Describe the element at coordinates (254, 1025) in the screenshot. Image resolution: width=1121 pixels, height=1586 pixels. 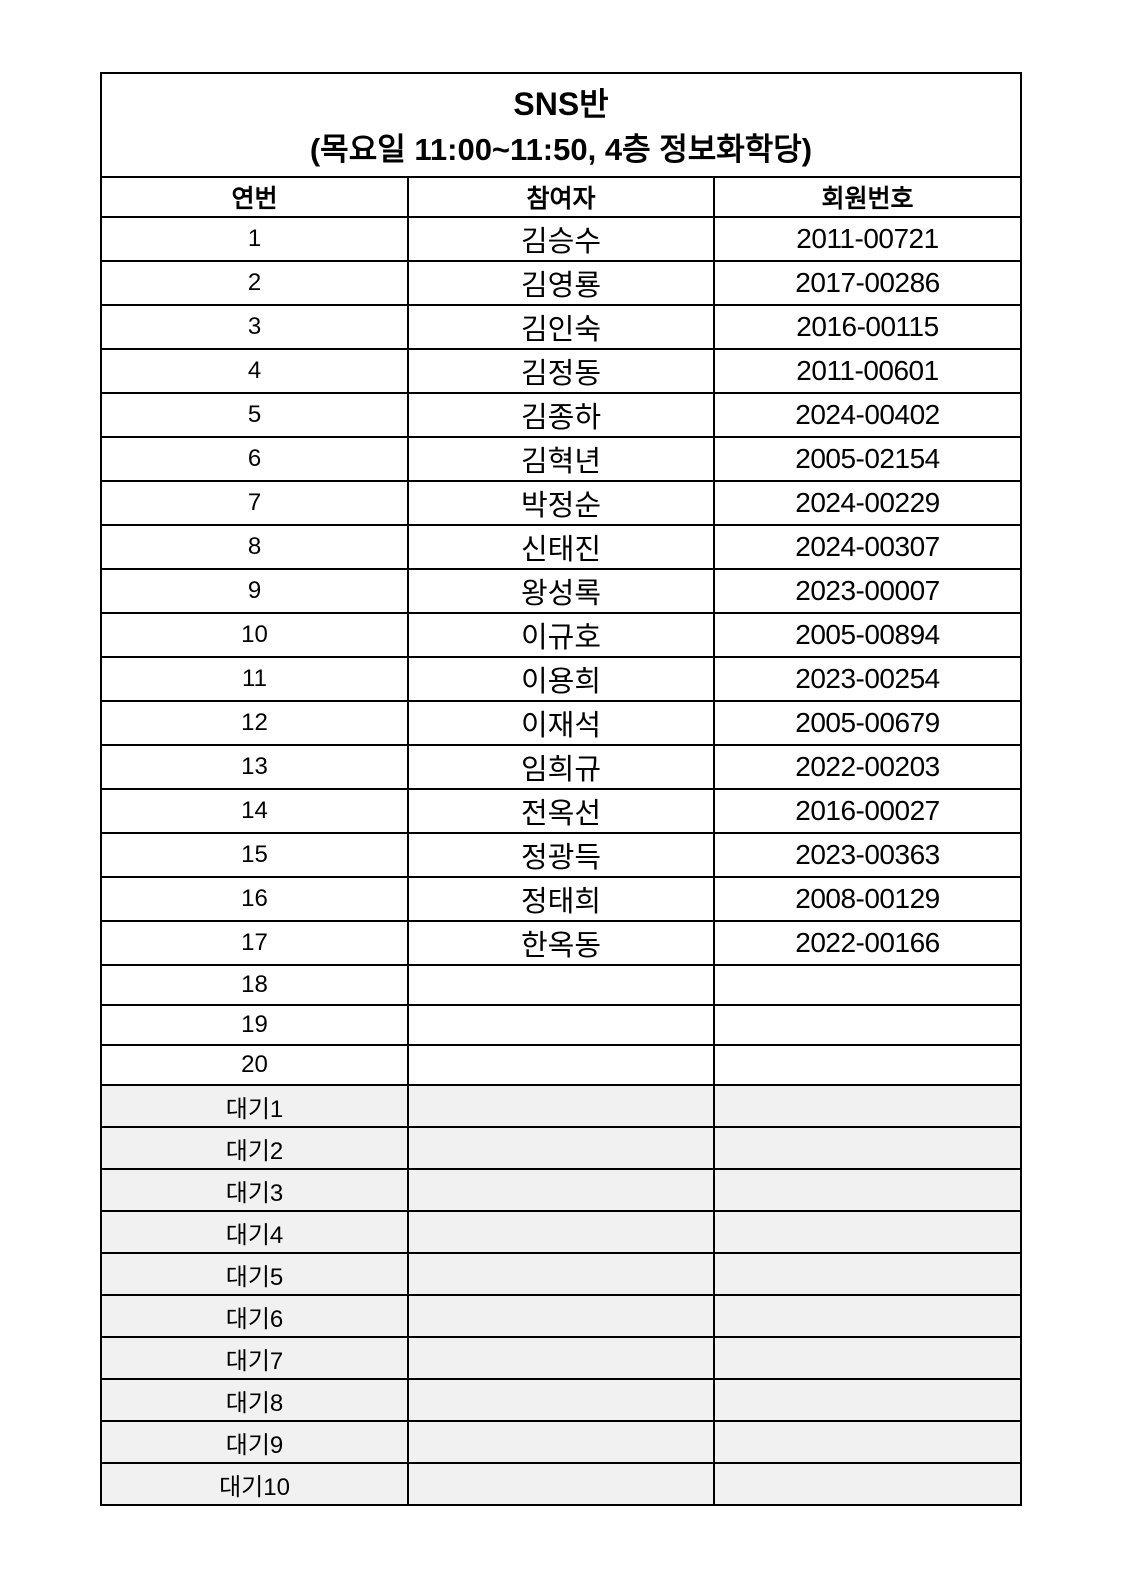
I see `row-serial-cell: 19` at that location.